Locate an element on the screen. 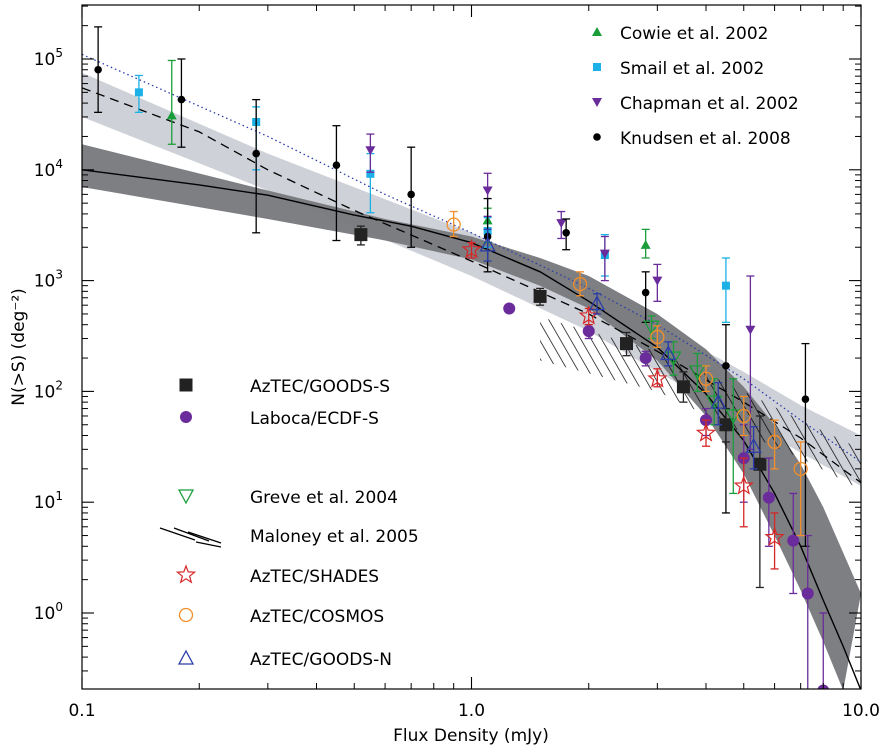  legend-top-entry: Smail et al. 2002 is located at coordinates (678, 69).